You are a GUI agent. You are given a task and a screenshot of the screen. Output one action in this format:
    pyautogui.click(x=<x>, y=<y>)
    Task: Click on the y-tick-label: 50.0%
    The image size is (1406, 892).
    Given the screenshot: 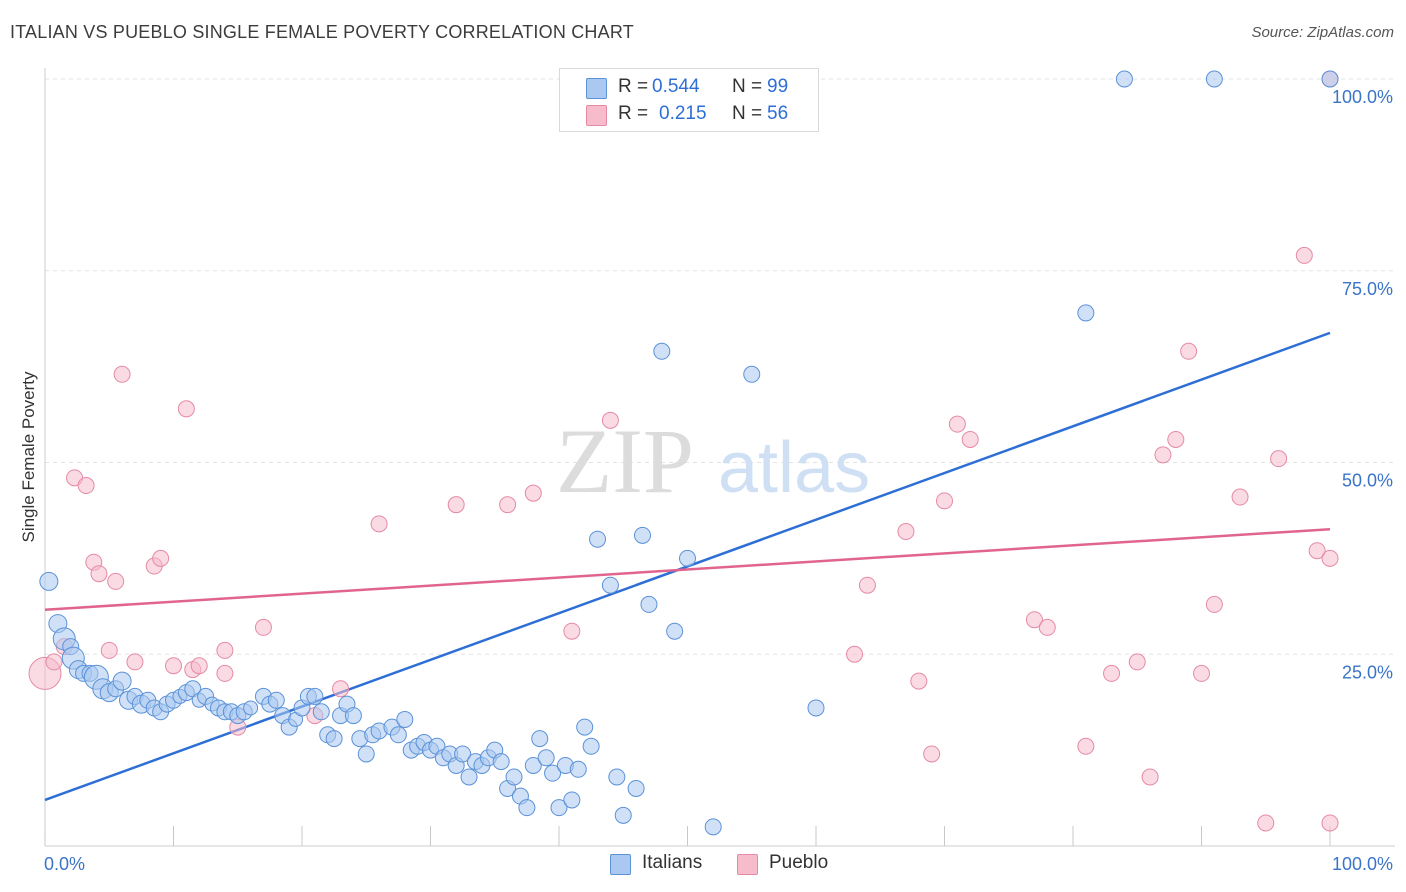 What is the action you would take?
    pyautogui.click(x=1367, y=481)
    